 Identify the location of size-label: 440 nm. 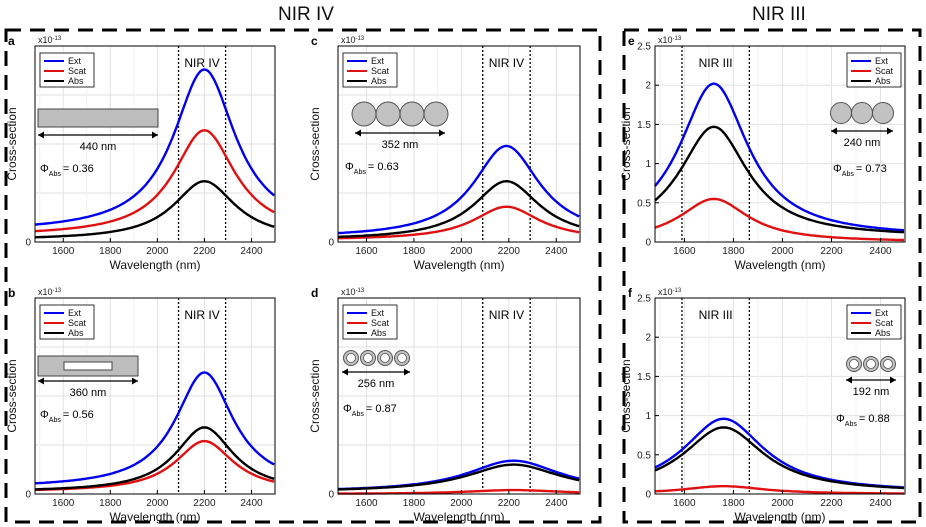
(98, 147).